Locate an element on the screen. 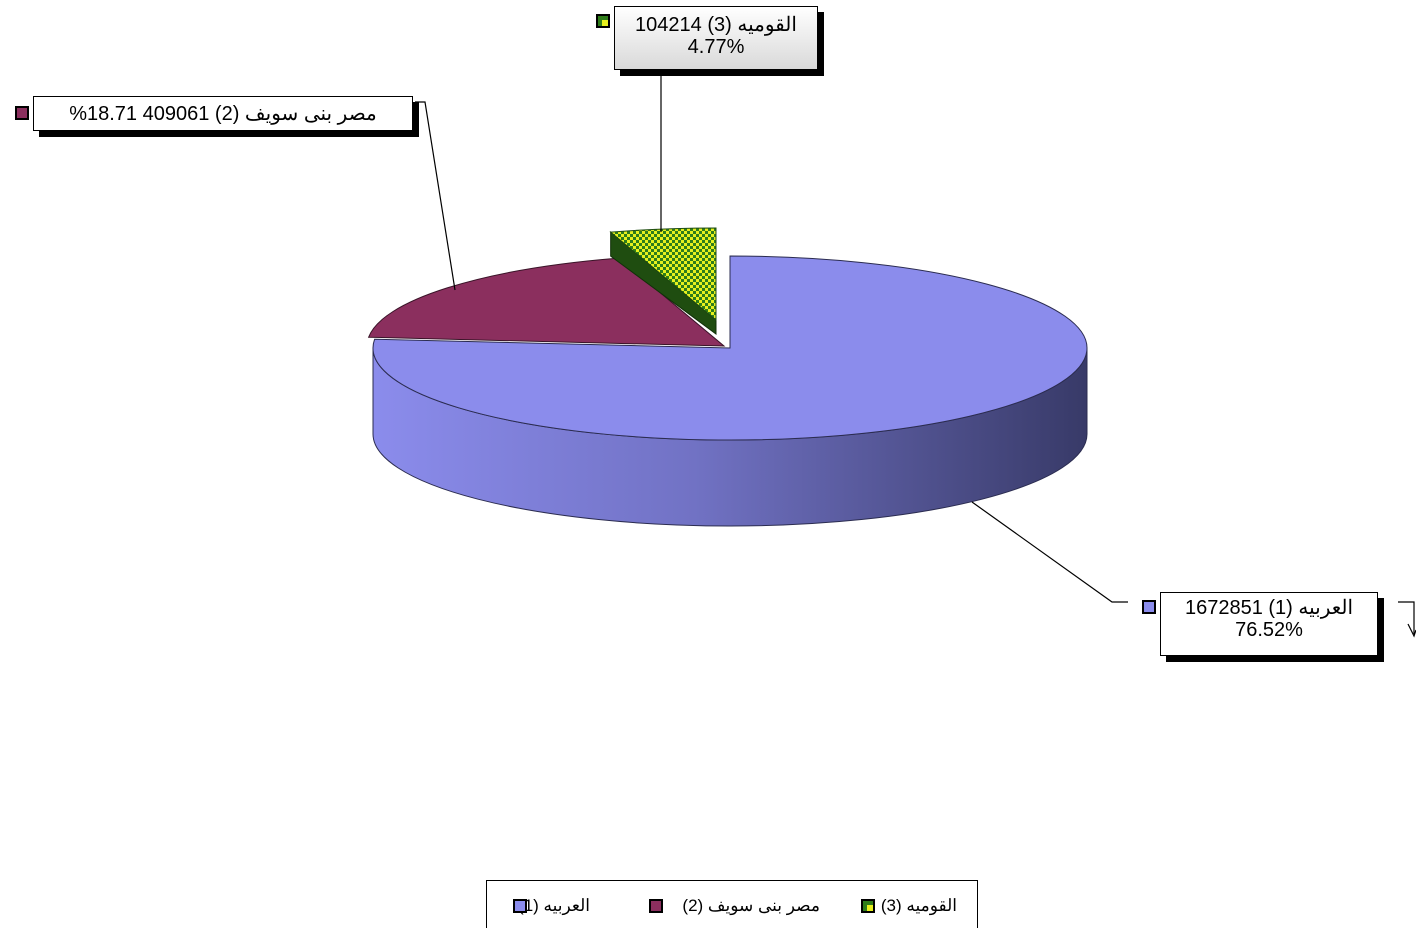  legend-label-2: مصر بنى سويف (2) is located at coordinates (751, 905).